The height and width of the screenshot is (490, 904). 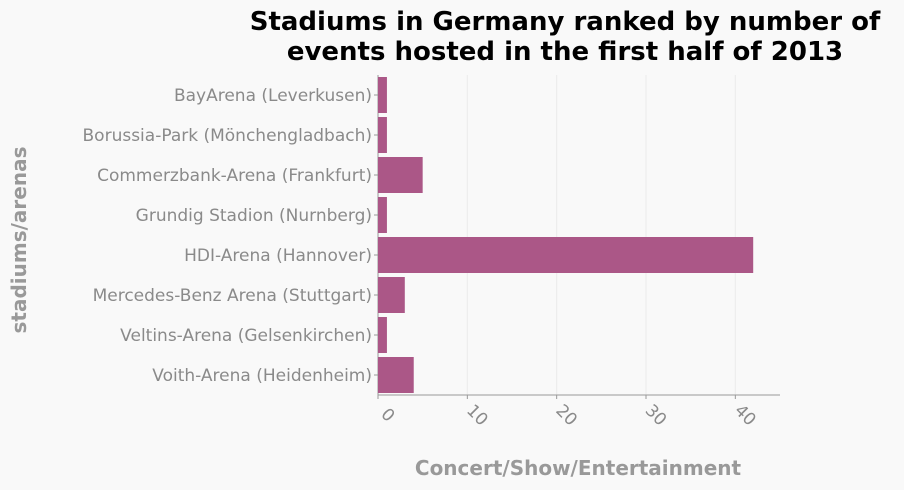 What do you see at coordinates (19, 240) in the screenshot?
I see `y-axis-title: stadiums/arenas` at bounding box center [19, 240].